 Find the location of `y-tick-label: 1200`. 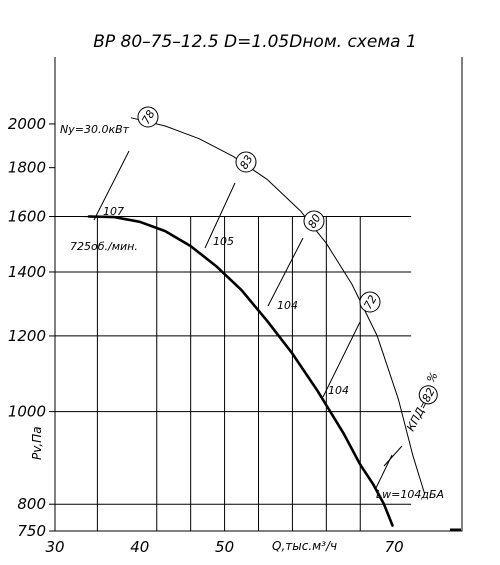

y-tick-label: 1200 is located at coordinates (27, 336).